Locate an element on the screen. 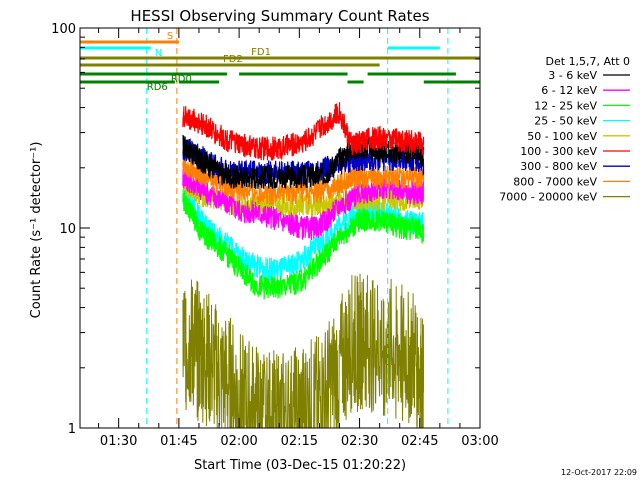 The width and height of the screenshot is (640, 480). x-tick-label: 02:45 is located at coordinates (419, 441).